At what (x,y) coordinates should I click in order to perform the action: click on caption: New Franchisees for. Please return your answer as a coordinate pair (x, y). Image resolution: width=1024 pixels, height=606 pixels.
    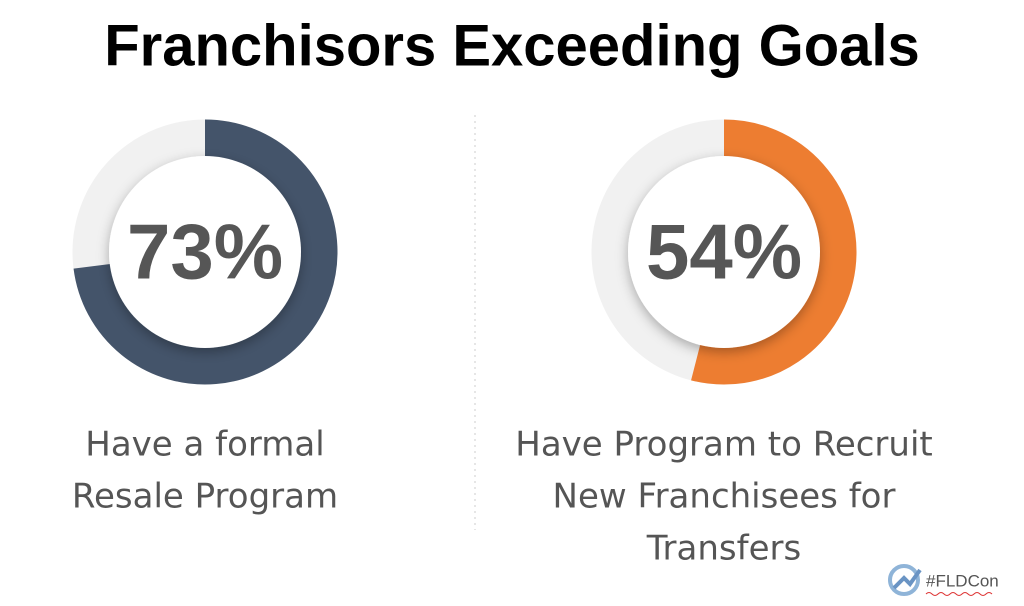
    Looking at the image, I should click on (724, 497).